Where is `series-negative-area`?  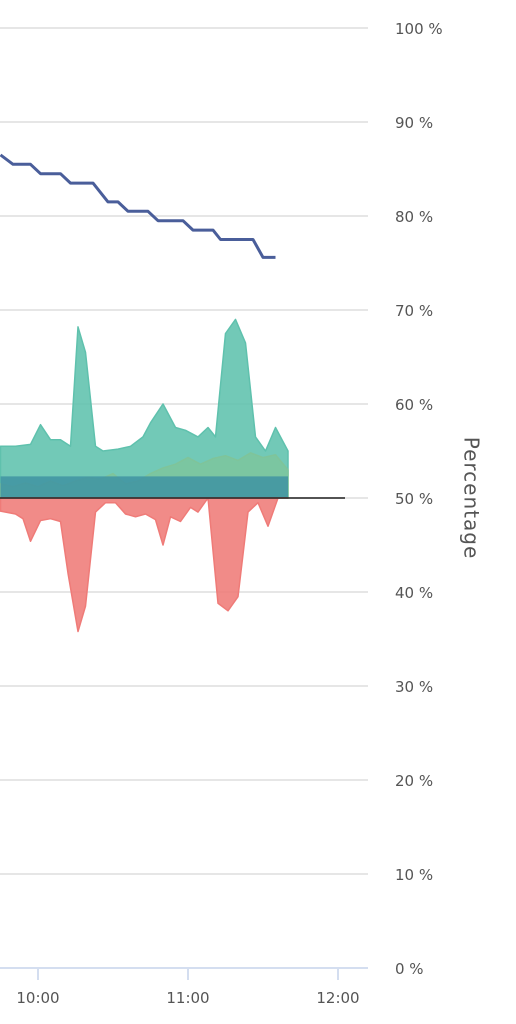 series-negative-area is located at coordinates (144, 565).